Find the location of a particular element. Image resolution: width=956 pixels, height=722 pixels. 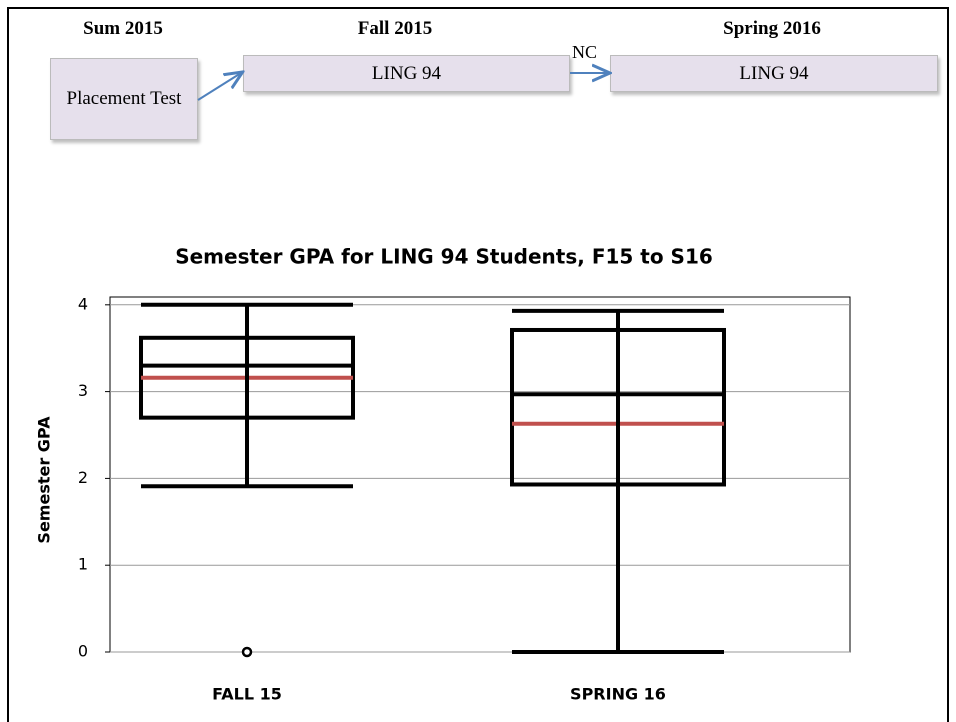

y-tick-label: 1 is located at coordinates (83, 564).